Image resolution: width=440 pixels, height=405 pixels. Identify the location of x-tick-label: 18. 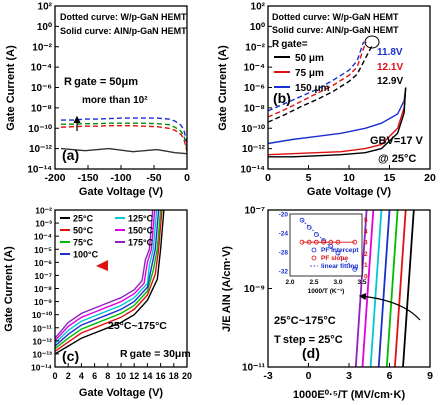
(174, 376).